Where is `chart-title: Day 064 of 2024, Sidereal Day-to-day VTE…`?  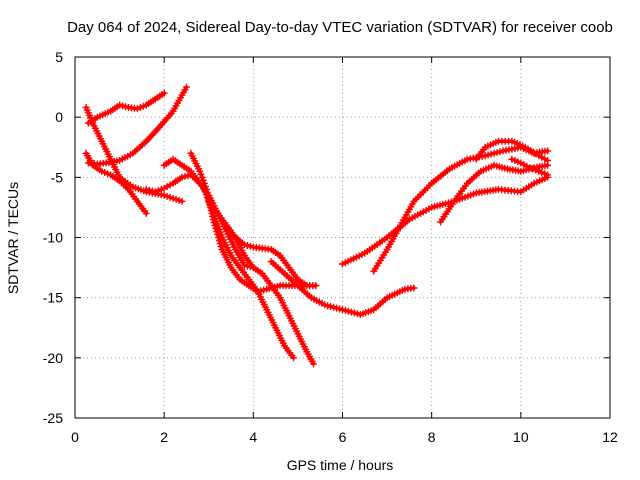
chart-title: Day 064 of 2024, Sidereal Day-to-day VTE… is located at coordinates (340, 27).